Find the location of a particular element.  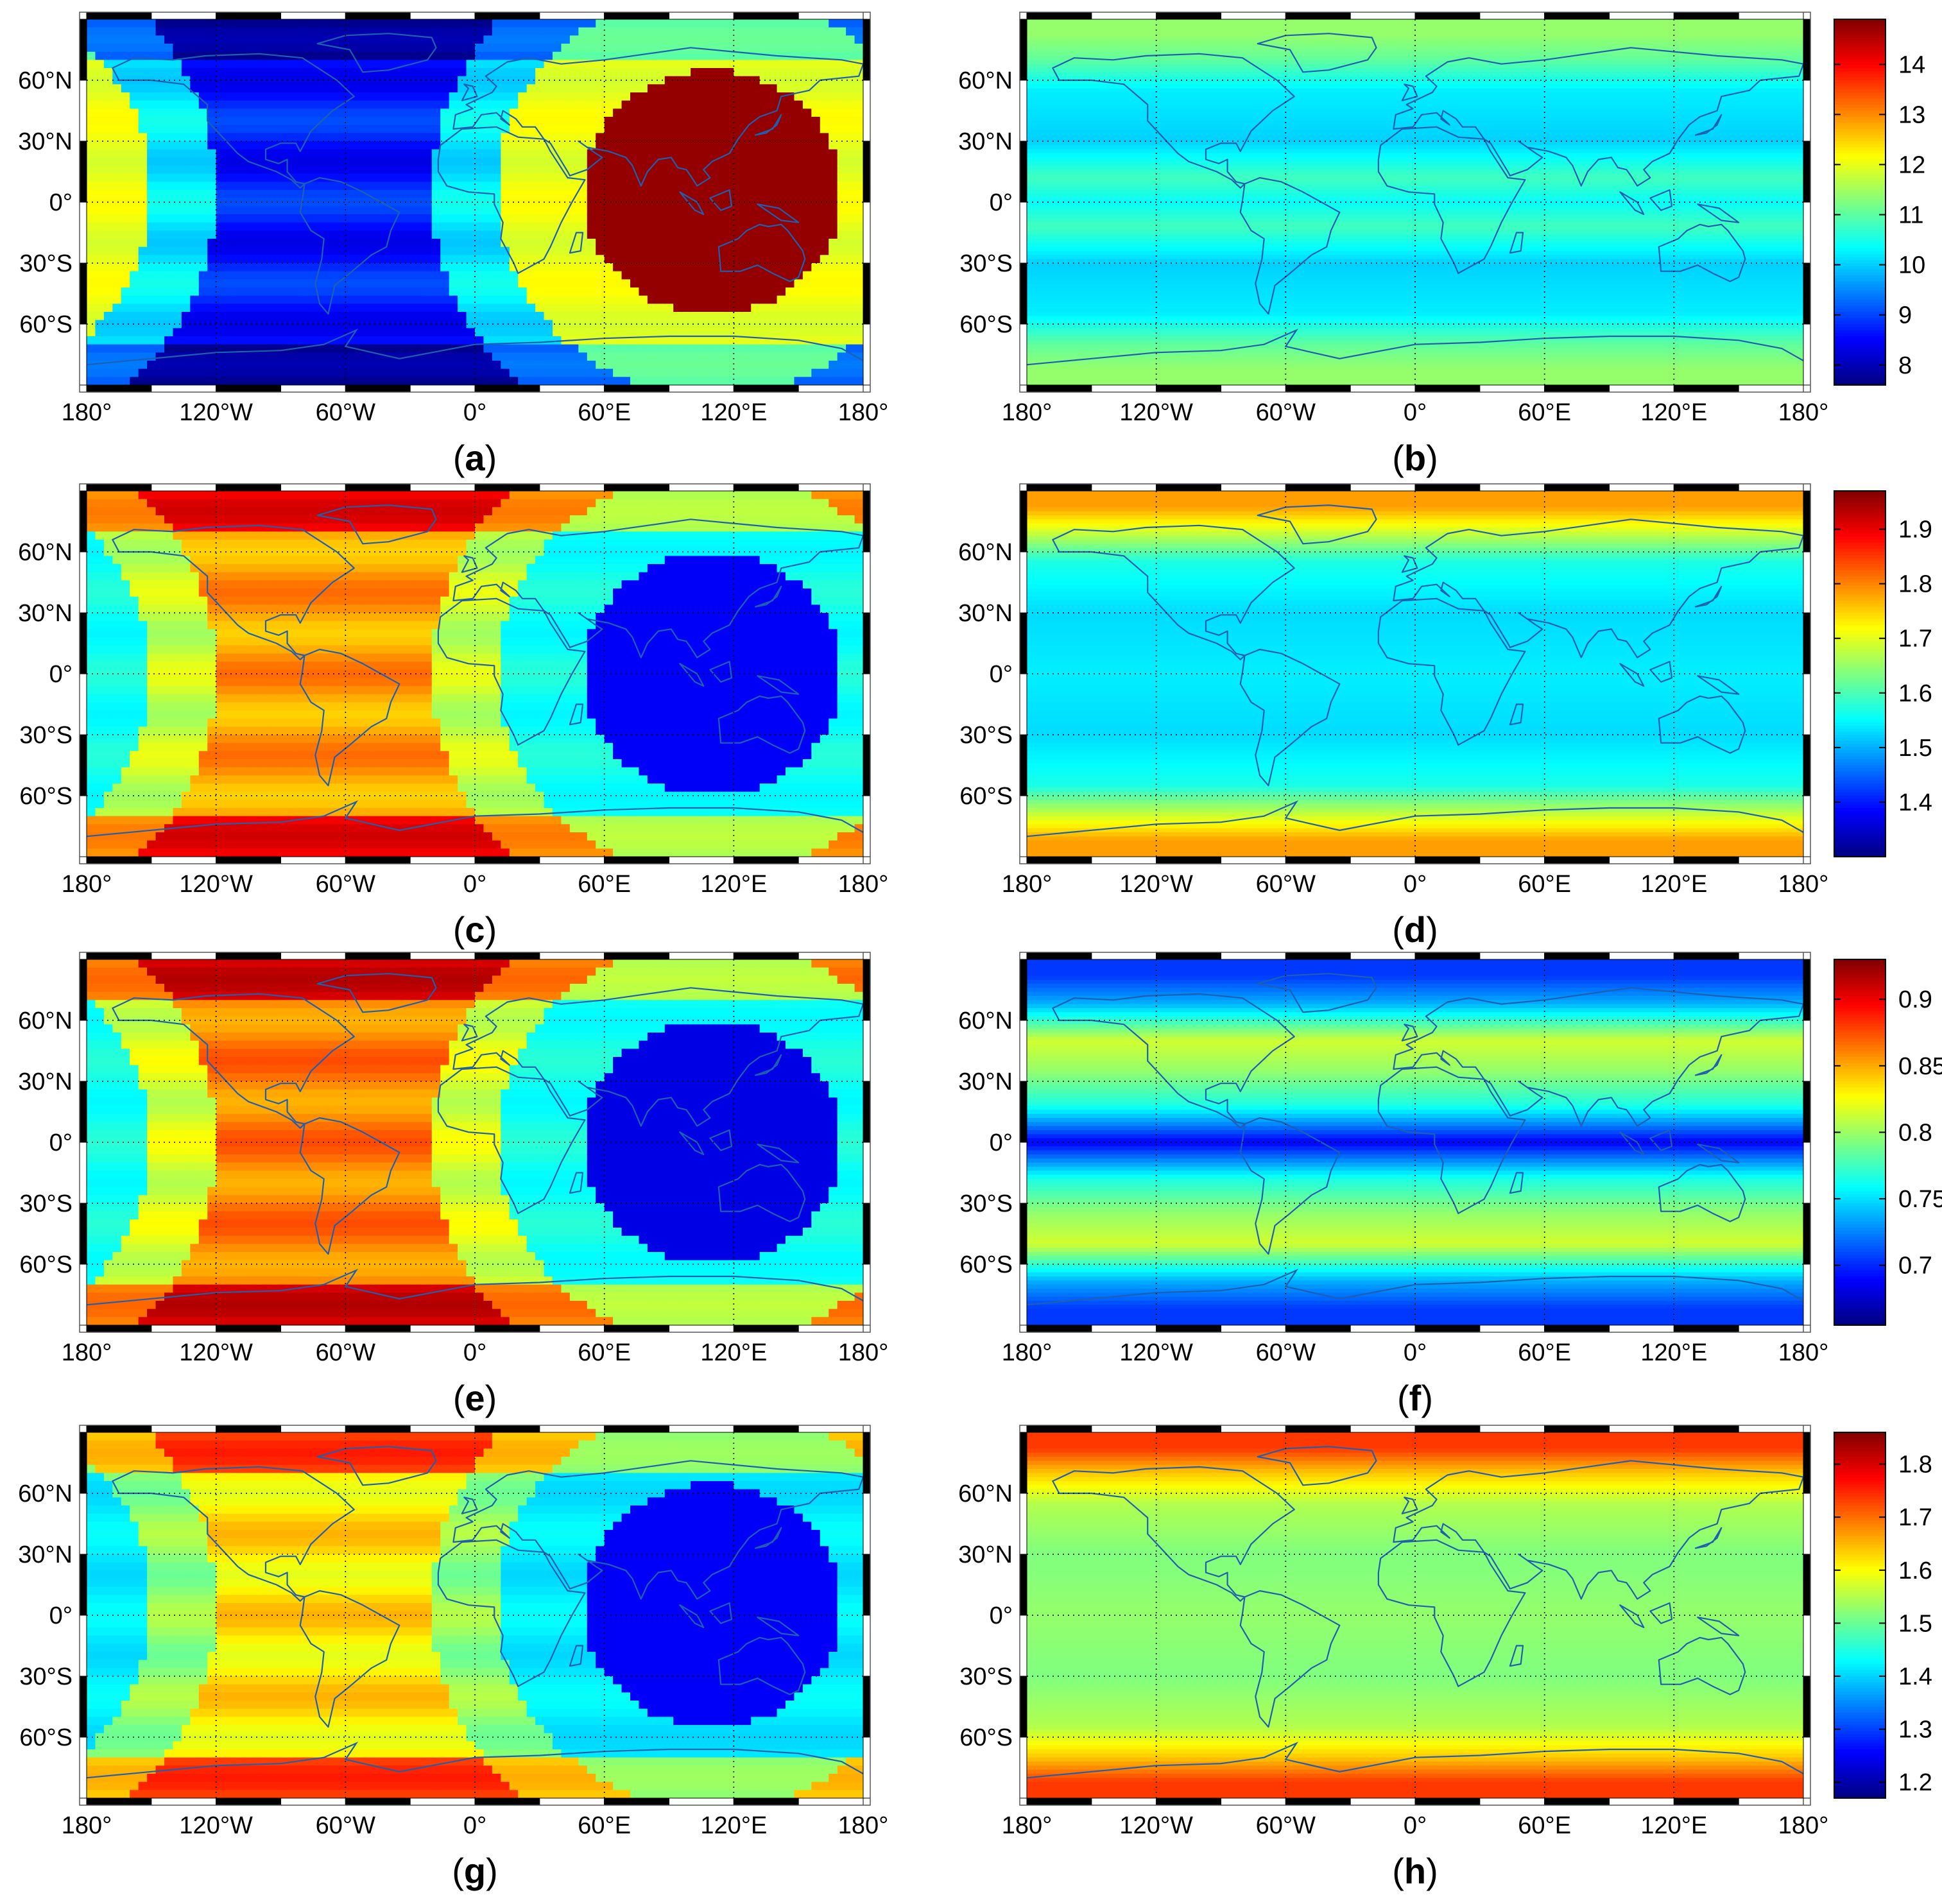

panel-label: (g) is located at coordinates (475, 1871).